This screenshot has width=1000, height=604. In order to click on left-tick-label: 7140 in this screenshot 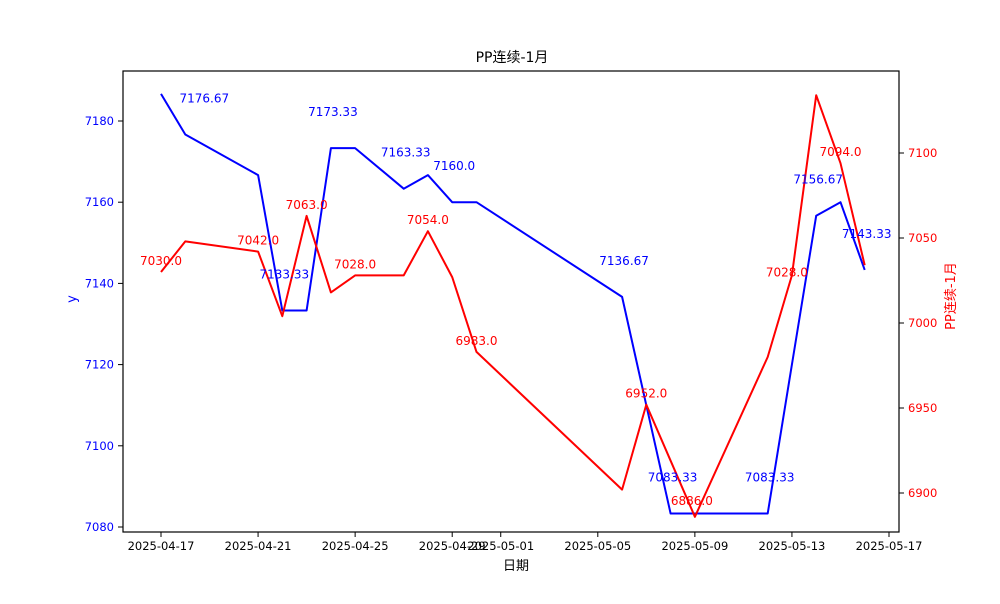, I will do `click(99, 283)`.